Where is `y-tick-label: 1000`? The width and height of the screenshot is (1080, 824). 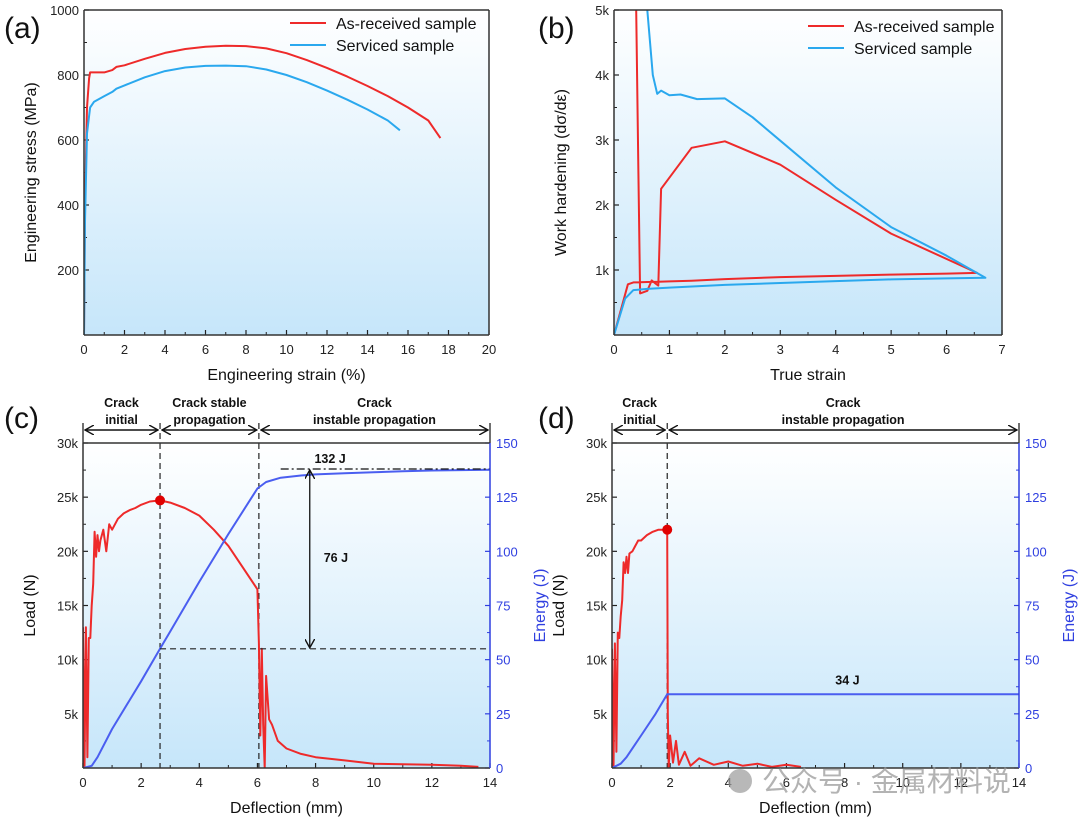 y-tick-label: 1000 is located at coordinates (64, 10).